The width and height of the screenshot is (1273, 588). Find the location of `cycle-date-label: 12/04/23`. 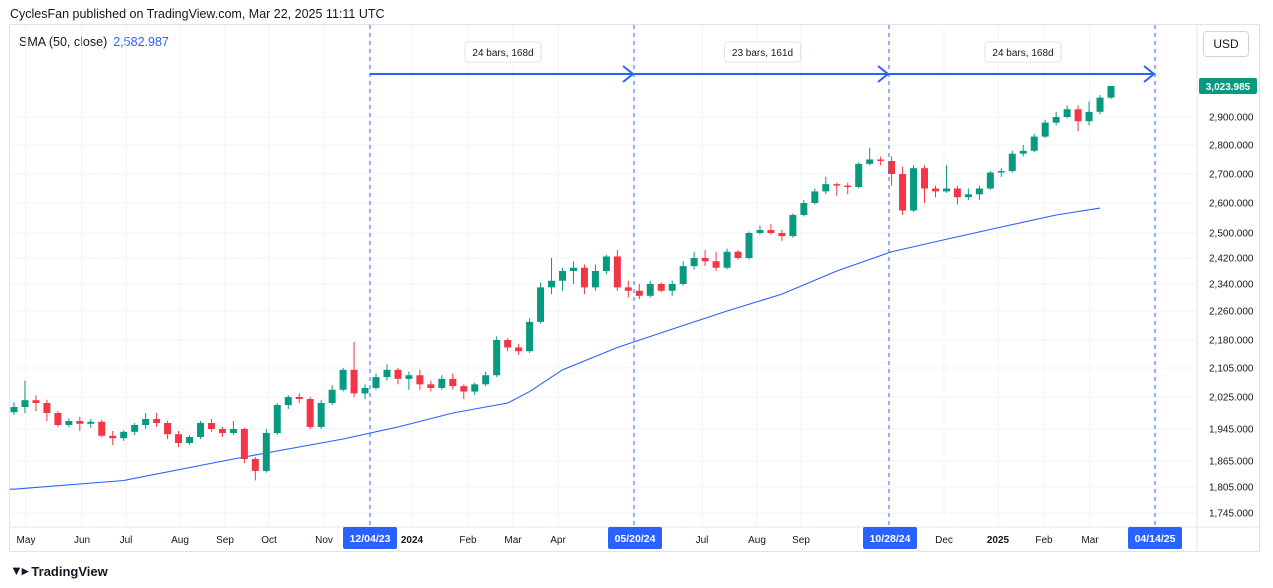

cycle-date-label: 12/04/23 is located at coordinates (370, 539).